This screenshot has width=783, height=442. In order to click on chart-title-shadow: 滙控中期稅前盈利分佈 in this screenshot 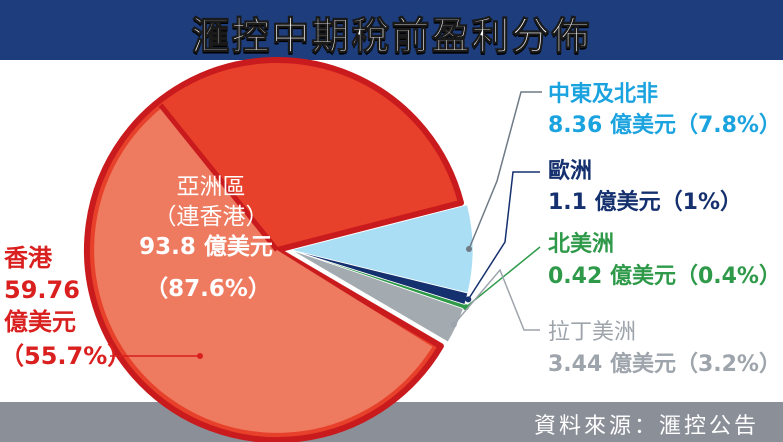, I will do `click(391, 38)`.